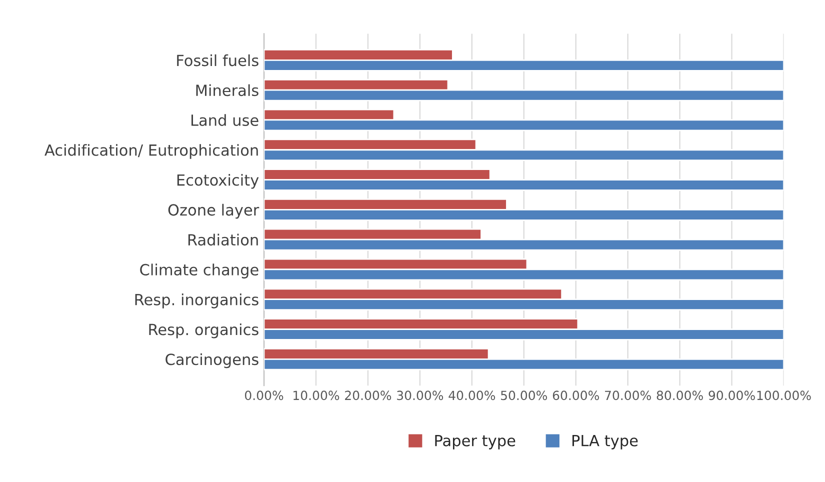  Describe the element at coordinates (731, 395) in the screenshot. I see `x-tick-label: 90.00%` at that location.